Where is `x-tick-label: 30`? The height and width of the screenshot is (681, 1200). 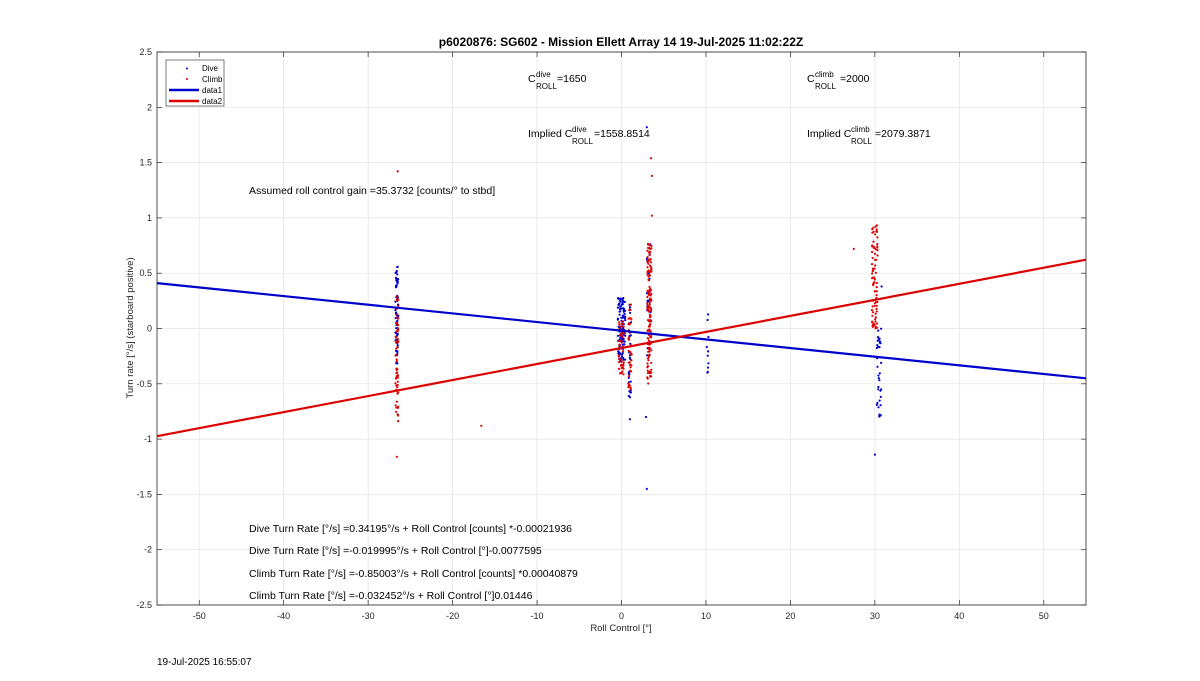 x-tick-label: 30 is located at coordinates (875, 616).